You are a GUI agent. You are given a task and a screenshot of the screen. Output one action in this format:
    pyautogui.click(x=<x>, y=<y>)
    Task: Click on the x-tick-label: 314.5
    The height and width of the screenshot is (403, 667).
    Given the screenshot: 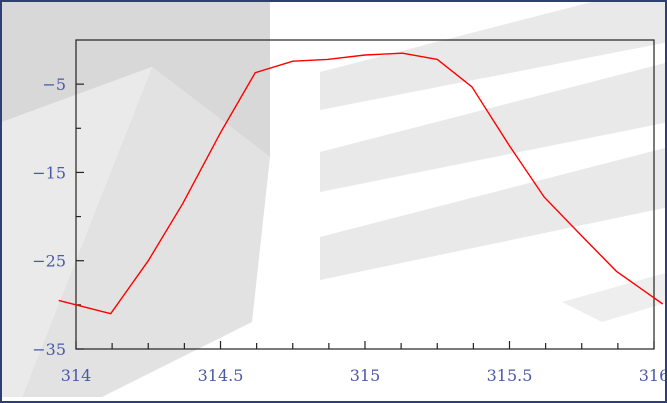 What is the action you would take?
    pyautogui.click(x=221, y=375)
    